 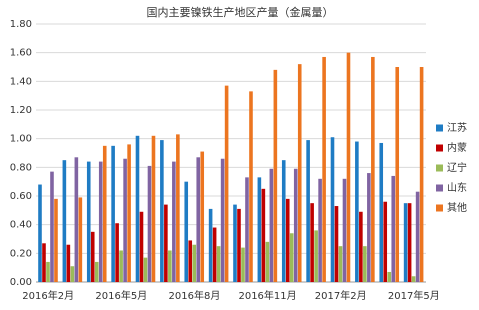 I want to click on legend-label: 其他, so click(x=457, y=207).